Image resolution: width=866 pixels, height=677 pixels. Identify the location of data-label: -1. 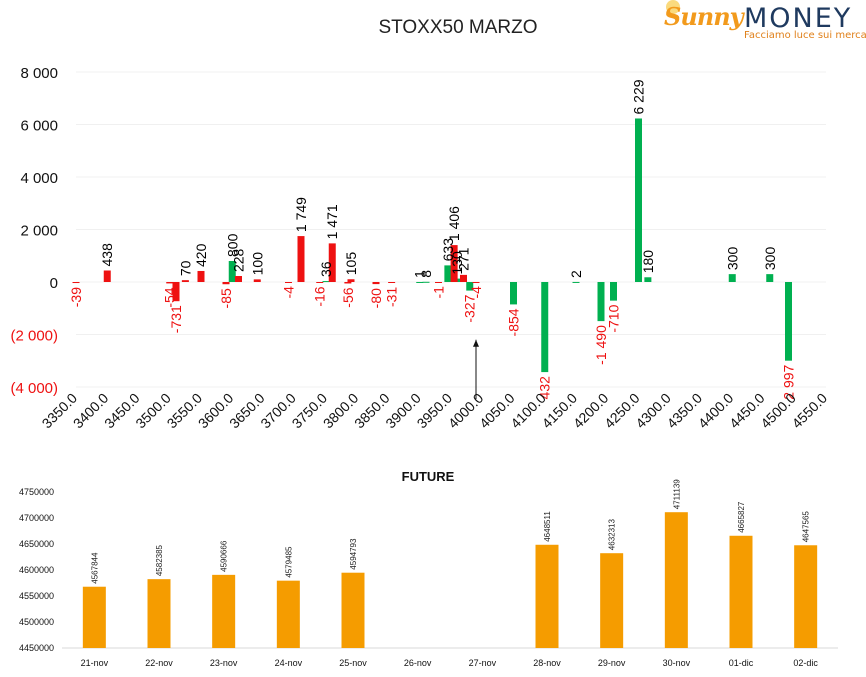
(439, 292).